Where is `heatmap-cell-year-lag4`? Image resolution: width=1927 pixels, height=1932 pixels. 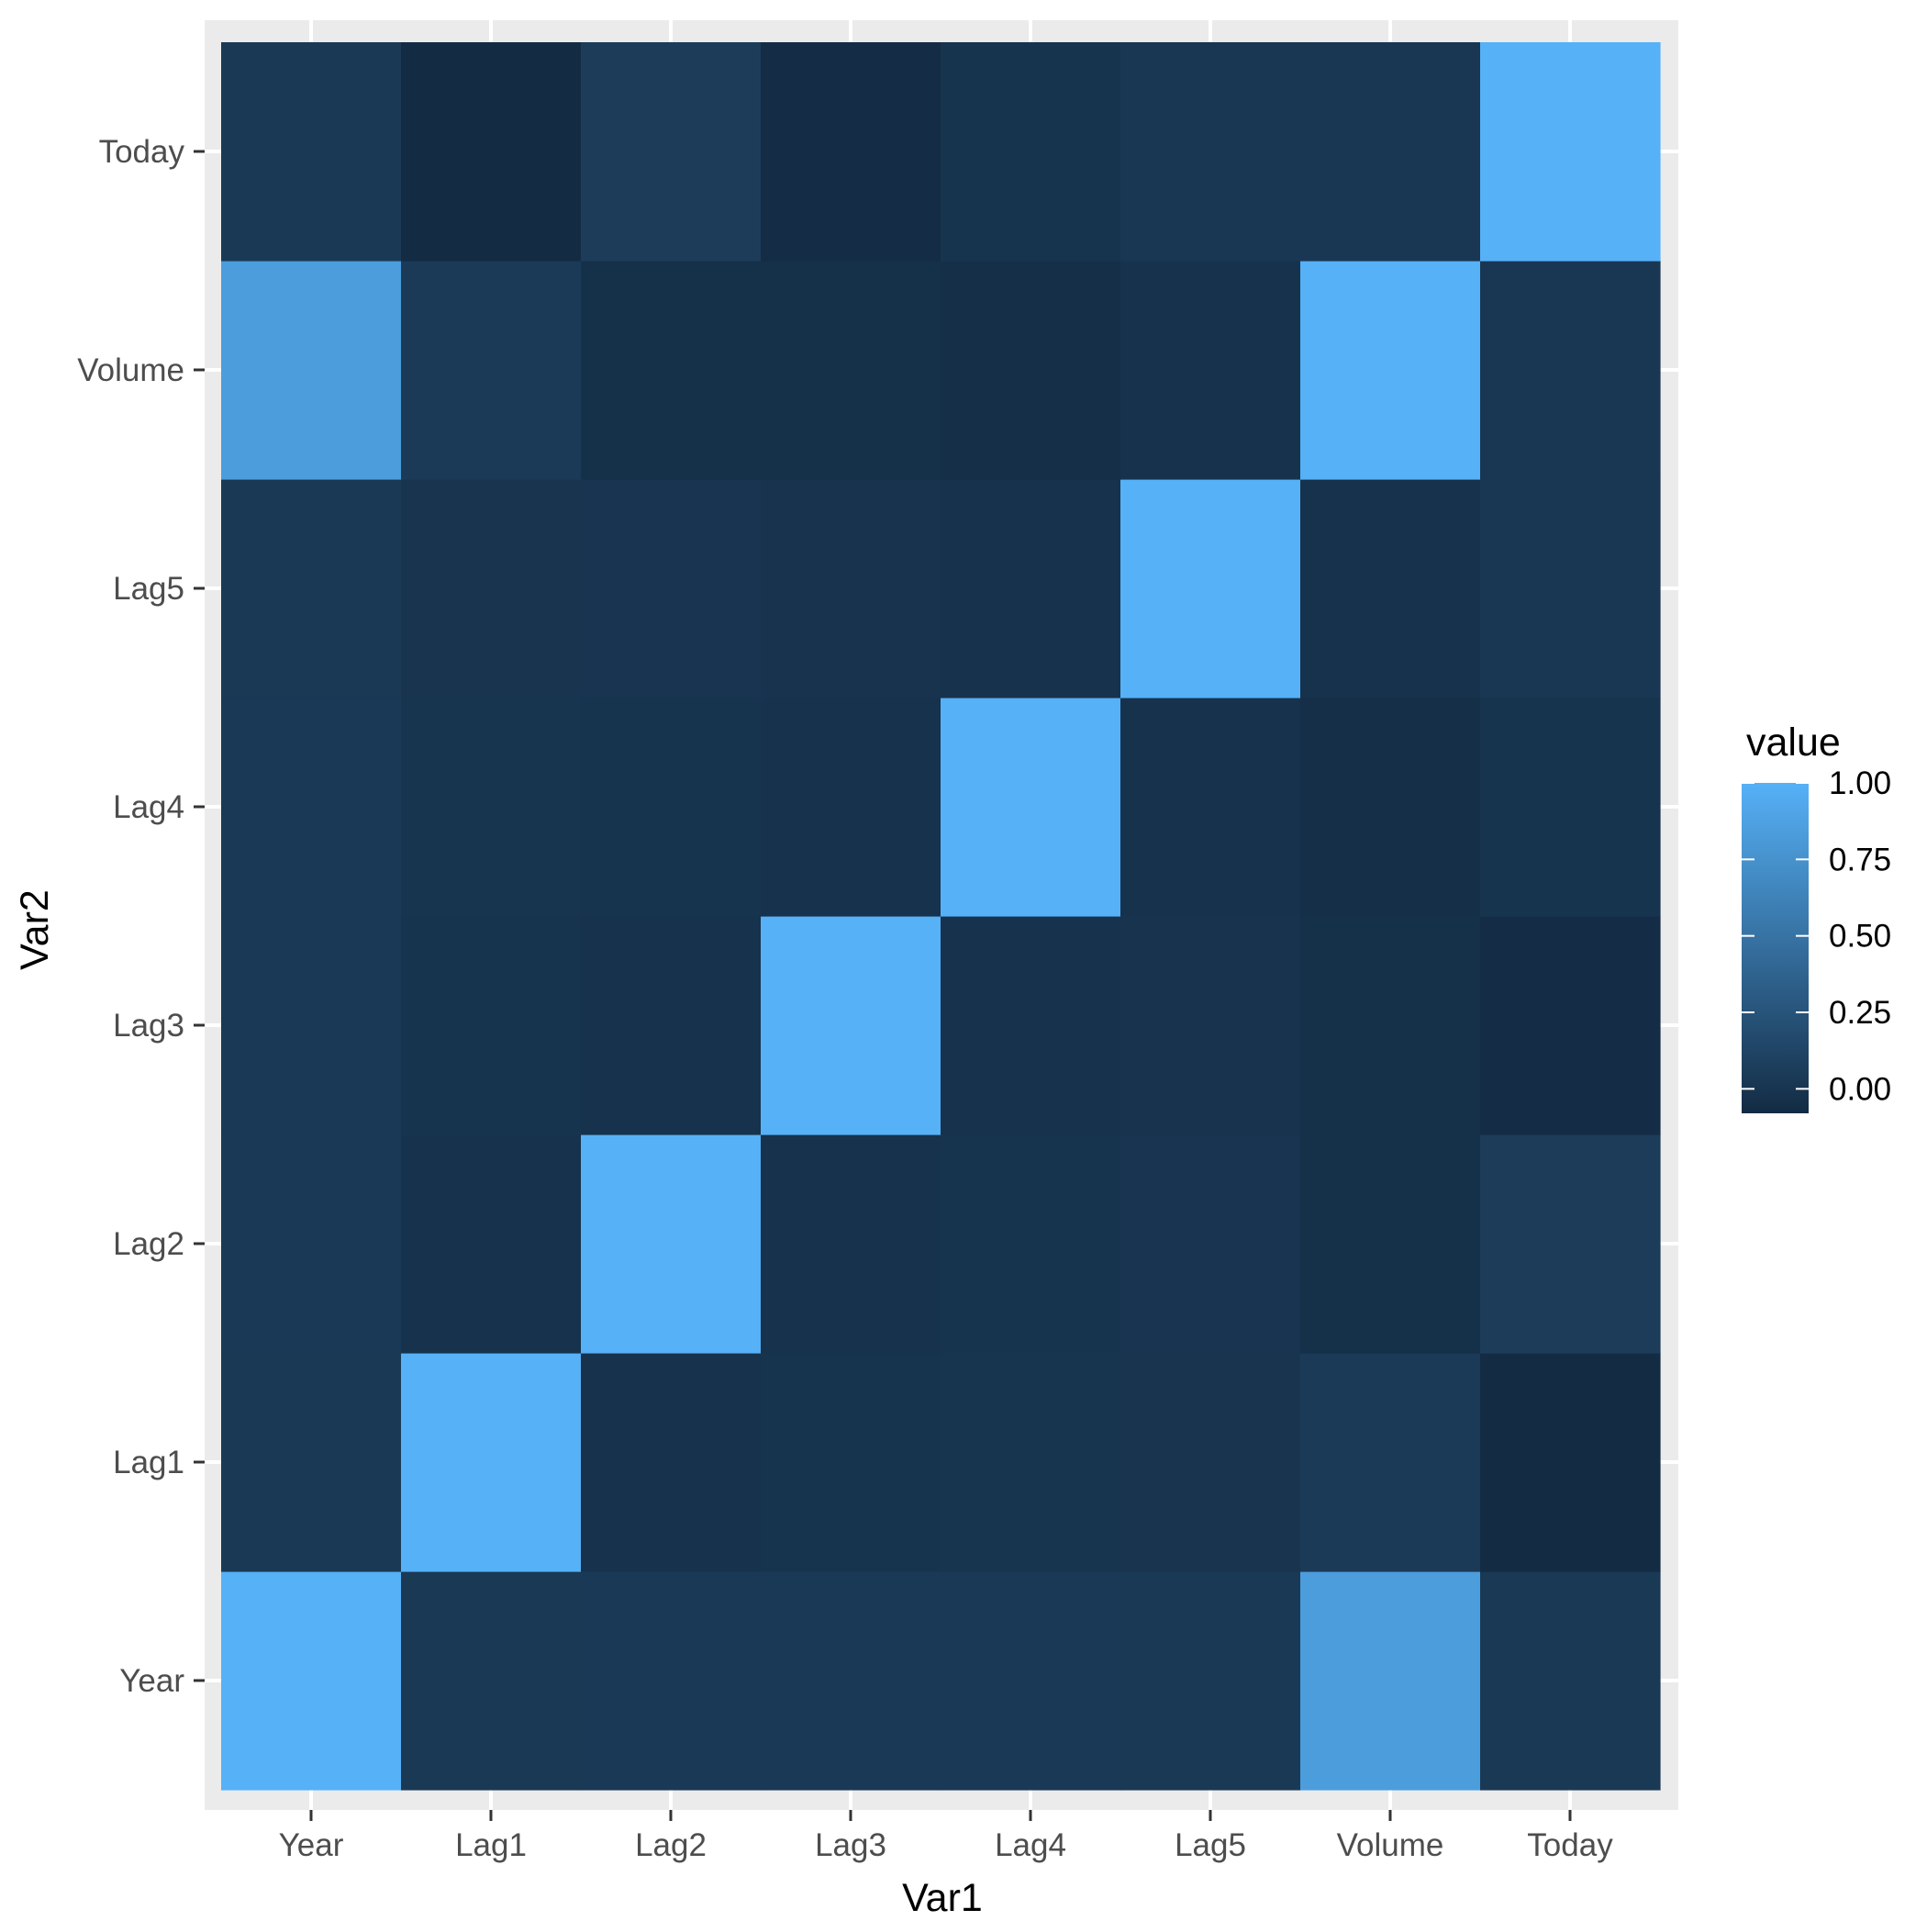 heatmap-cell-year-lag4 is located at coordinates (311, 807).